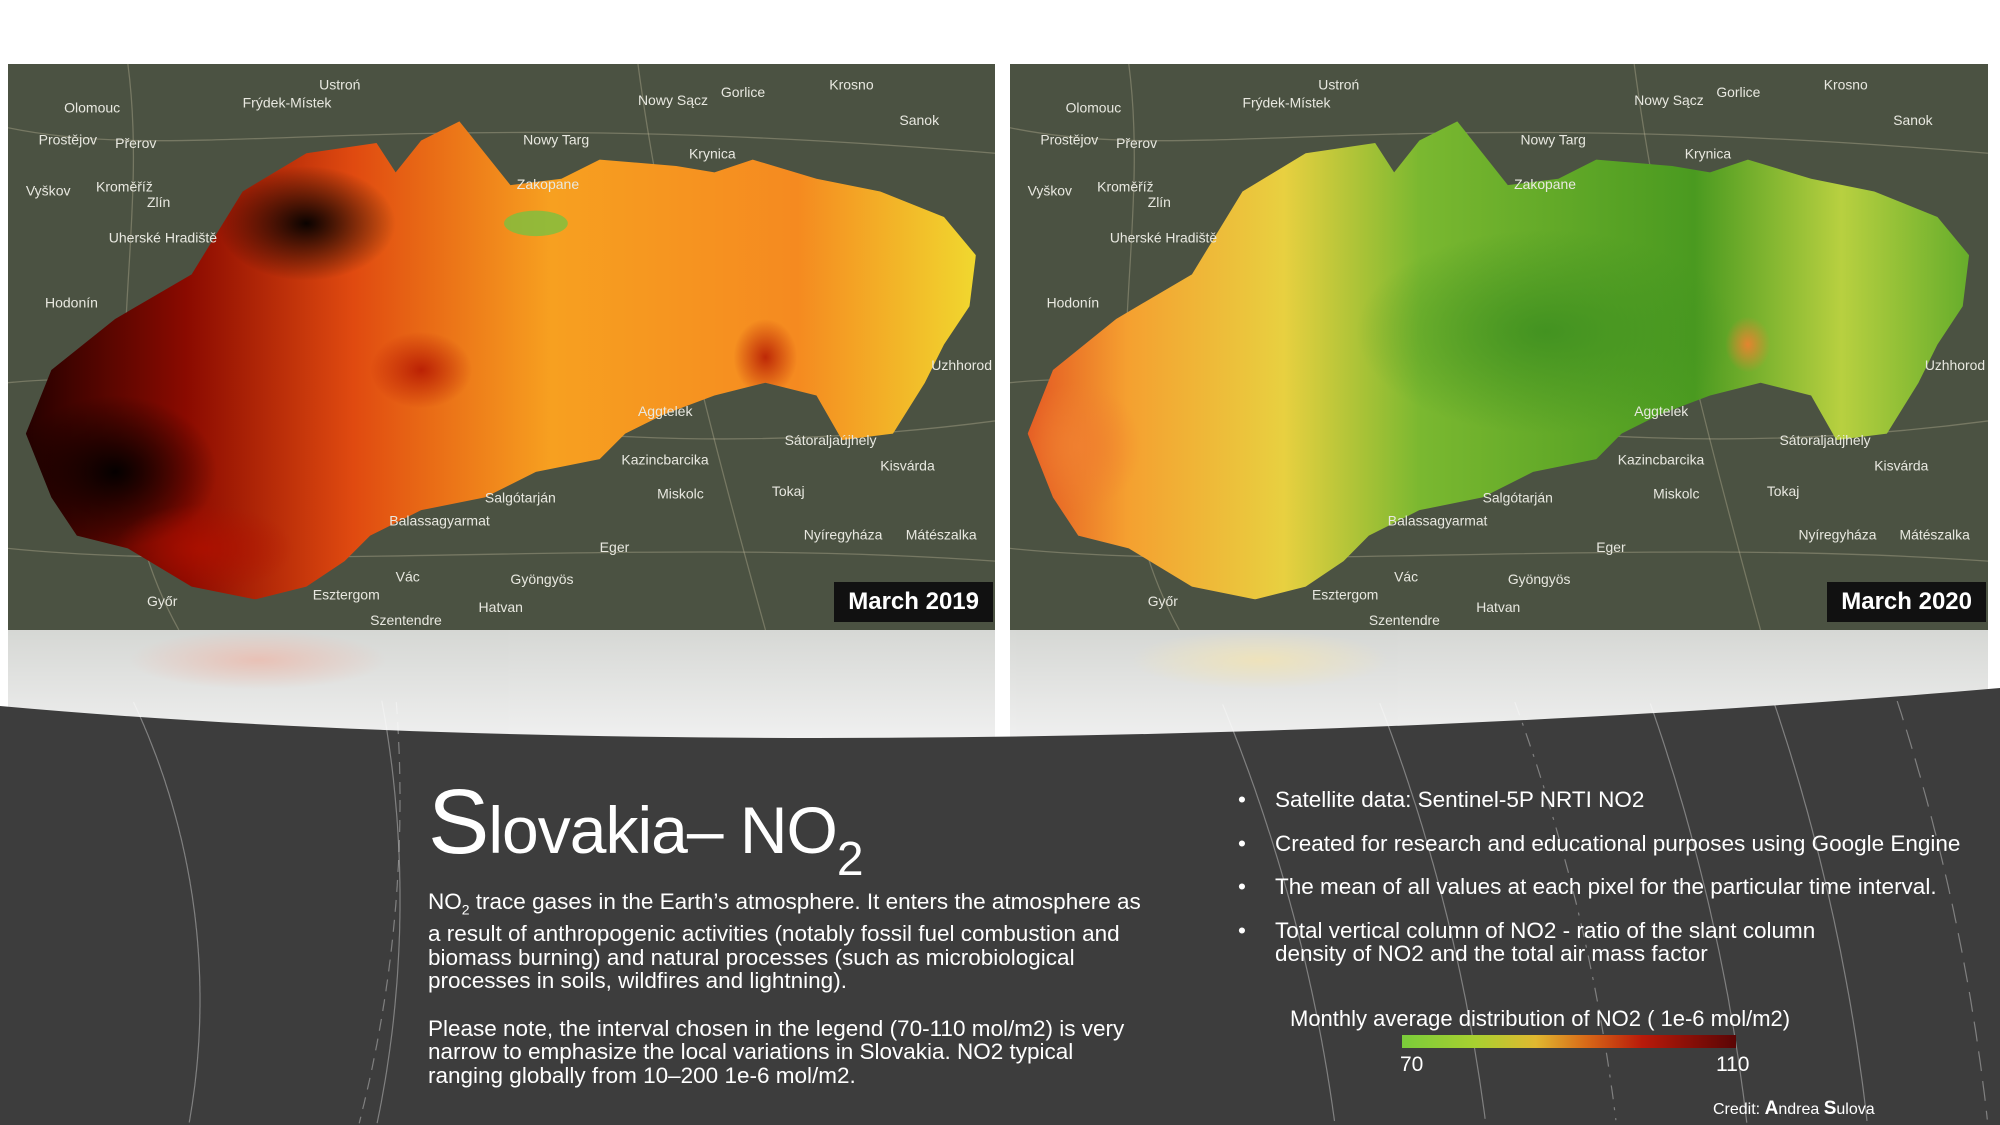 This screenshot has width=2000, height=1125. What do you see at coordinates (1830, 1108) in the screenshot?
I see `credit-initial: S` at bounding box center [1830, 1108].